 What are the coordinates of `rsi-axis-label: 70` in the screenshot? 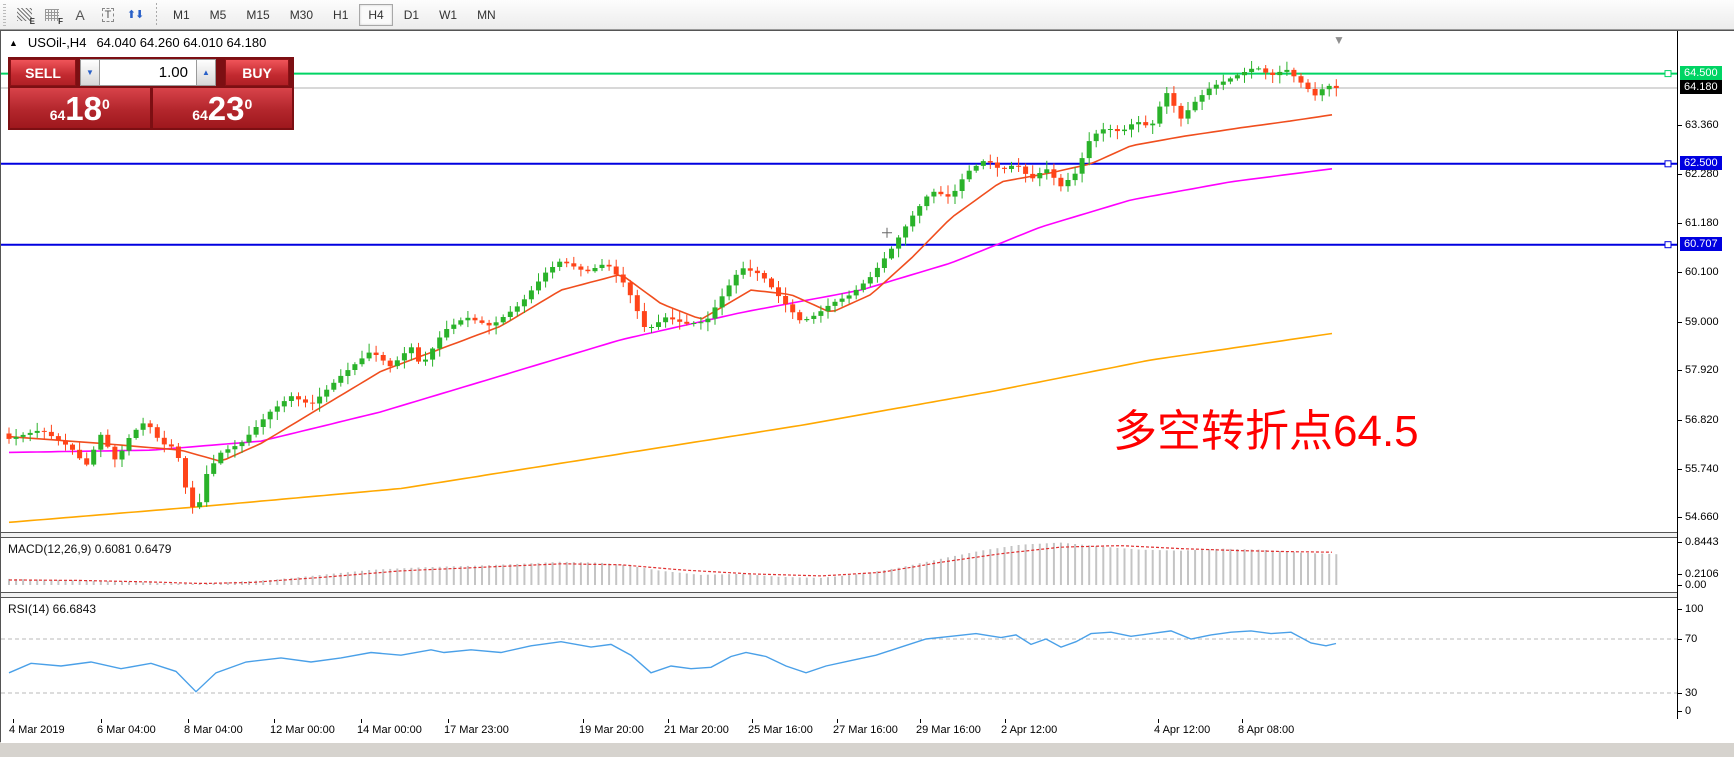 It's located at (1691, 639).